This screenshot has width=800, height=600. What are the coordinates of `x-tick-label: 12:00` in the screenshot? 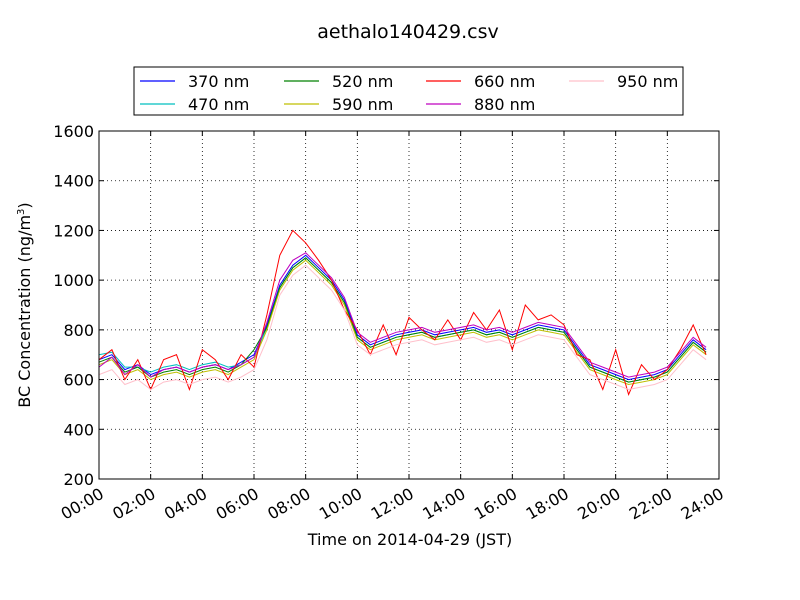 It's located at (392, 504).